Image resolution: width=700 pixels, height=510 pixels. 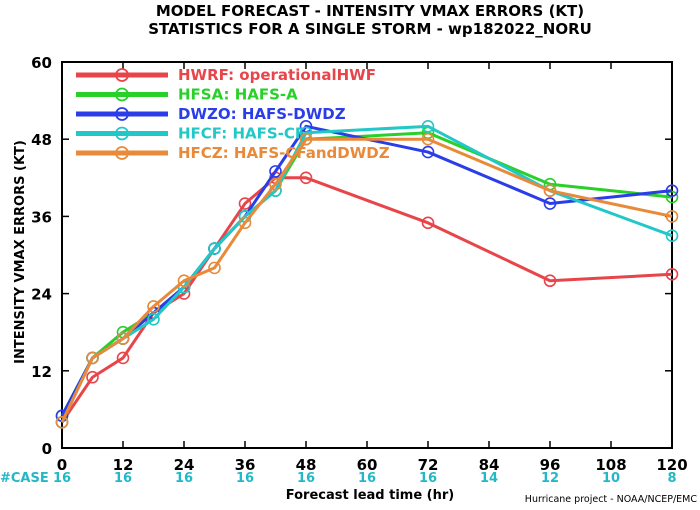 What do you see at coordinates (306, 465) in the screenshot?
I see `x-tick-label: 48` at bounding box center [306, 465].